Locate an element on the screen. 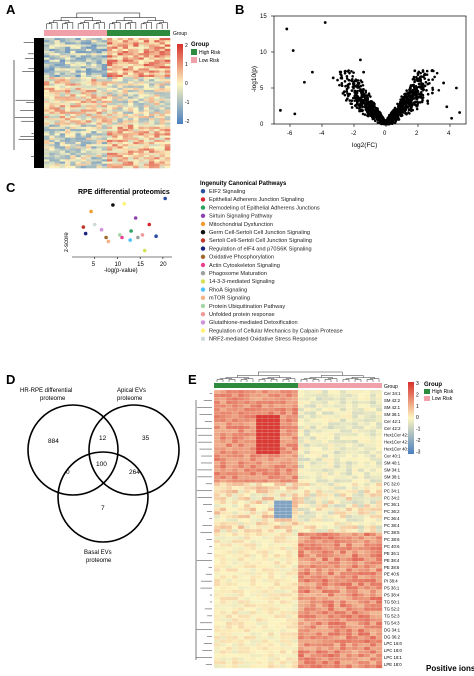 Image resolution: width=474 pixels, height=676 pixels. volcano-point is located at coordinates (349, 73).